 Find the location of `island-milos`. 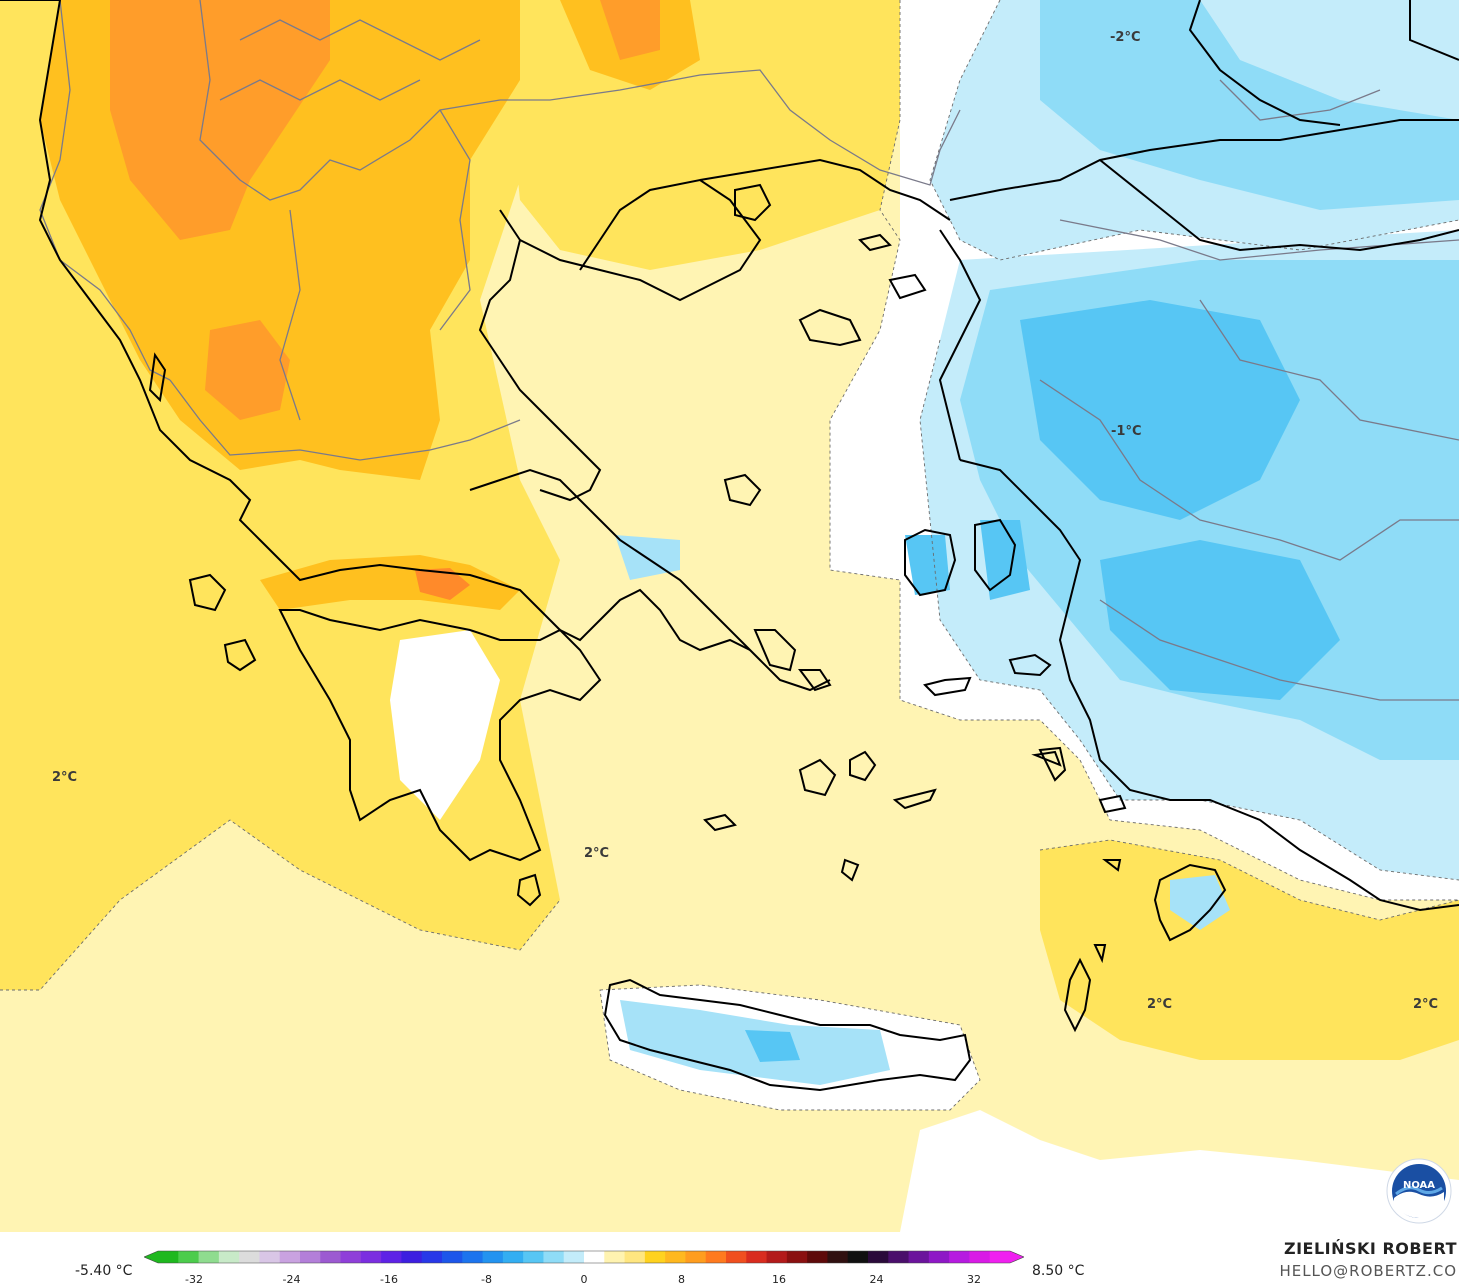

island-milos is located at coordinates (720, 822).